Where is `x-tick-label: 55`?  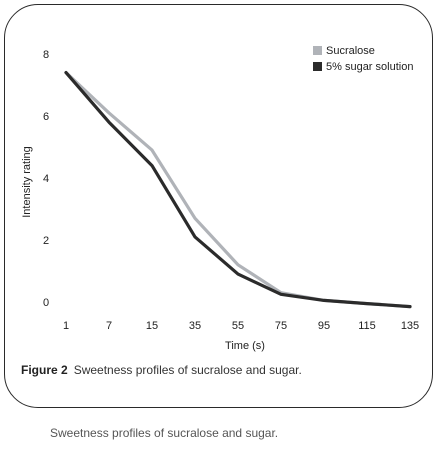 x-tick-label: 55 is located at coordinates (238, 326).